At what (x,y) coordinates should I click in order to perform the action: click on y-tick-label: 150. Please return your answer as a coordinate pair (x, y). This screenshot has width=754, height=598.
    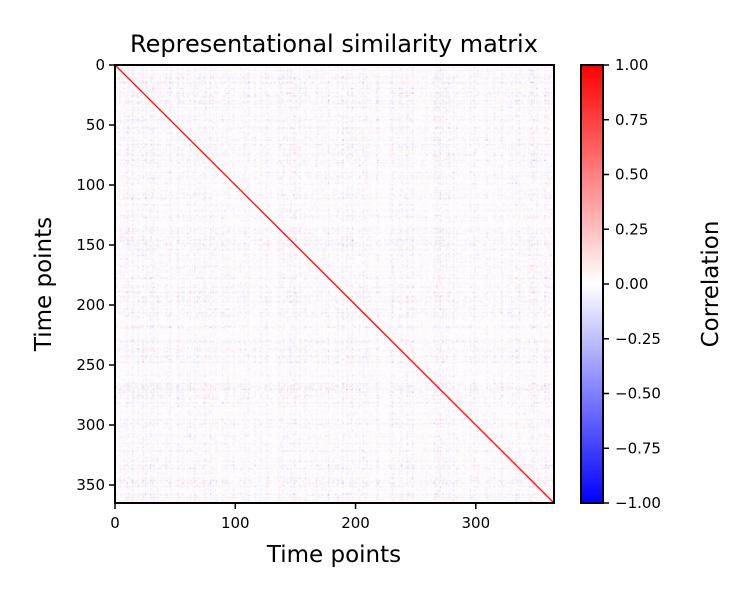
    Looking at the image, I should click on (90, 245).